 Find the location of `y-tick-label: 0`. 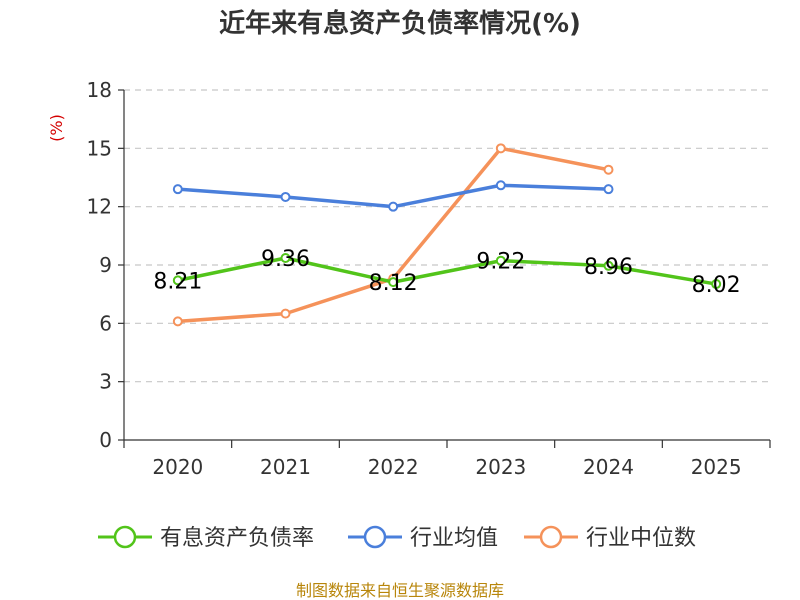

y-tick-label: 0 is located at coordinates (105, 440).